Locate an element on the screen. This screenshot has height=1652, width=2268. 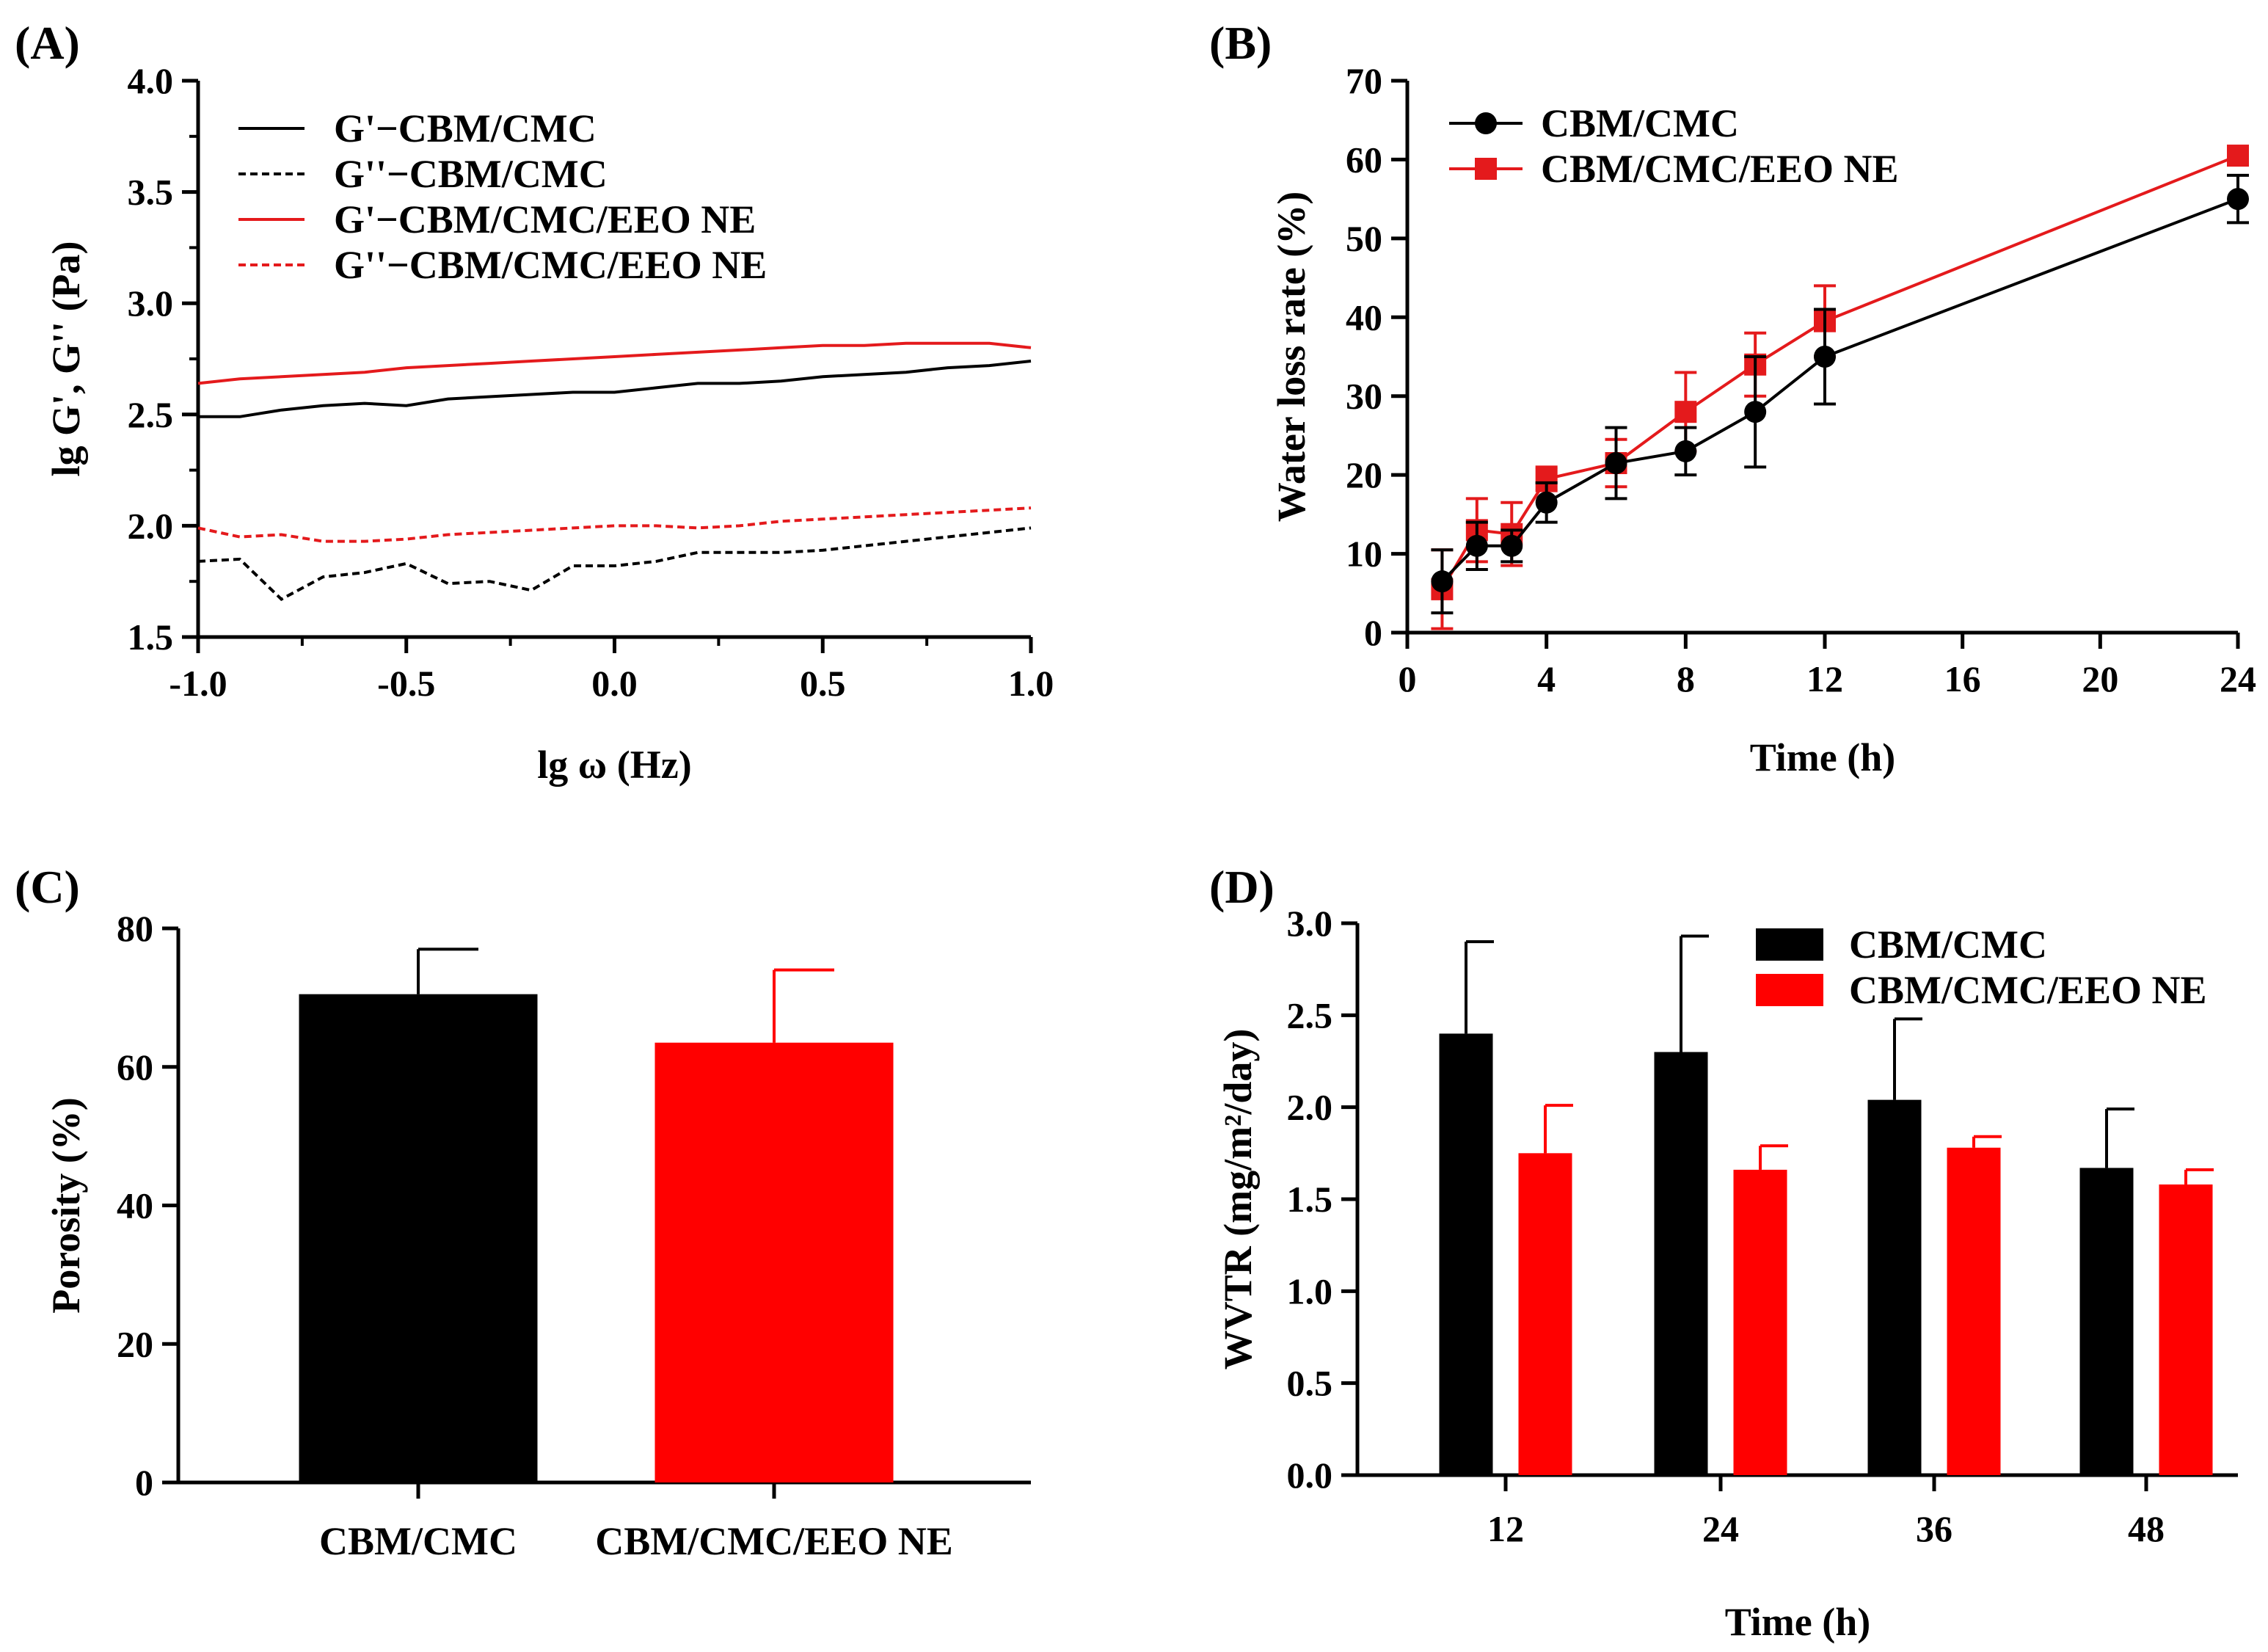
legend-label: G'−CBM/CMC is located at coordinates (465, 128).